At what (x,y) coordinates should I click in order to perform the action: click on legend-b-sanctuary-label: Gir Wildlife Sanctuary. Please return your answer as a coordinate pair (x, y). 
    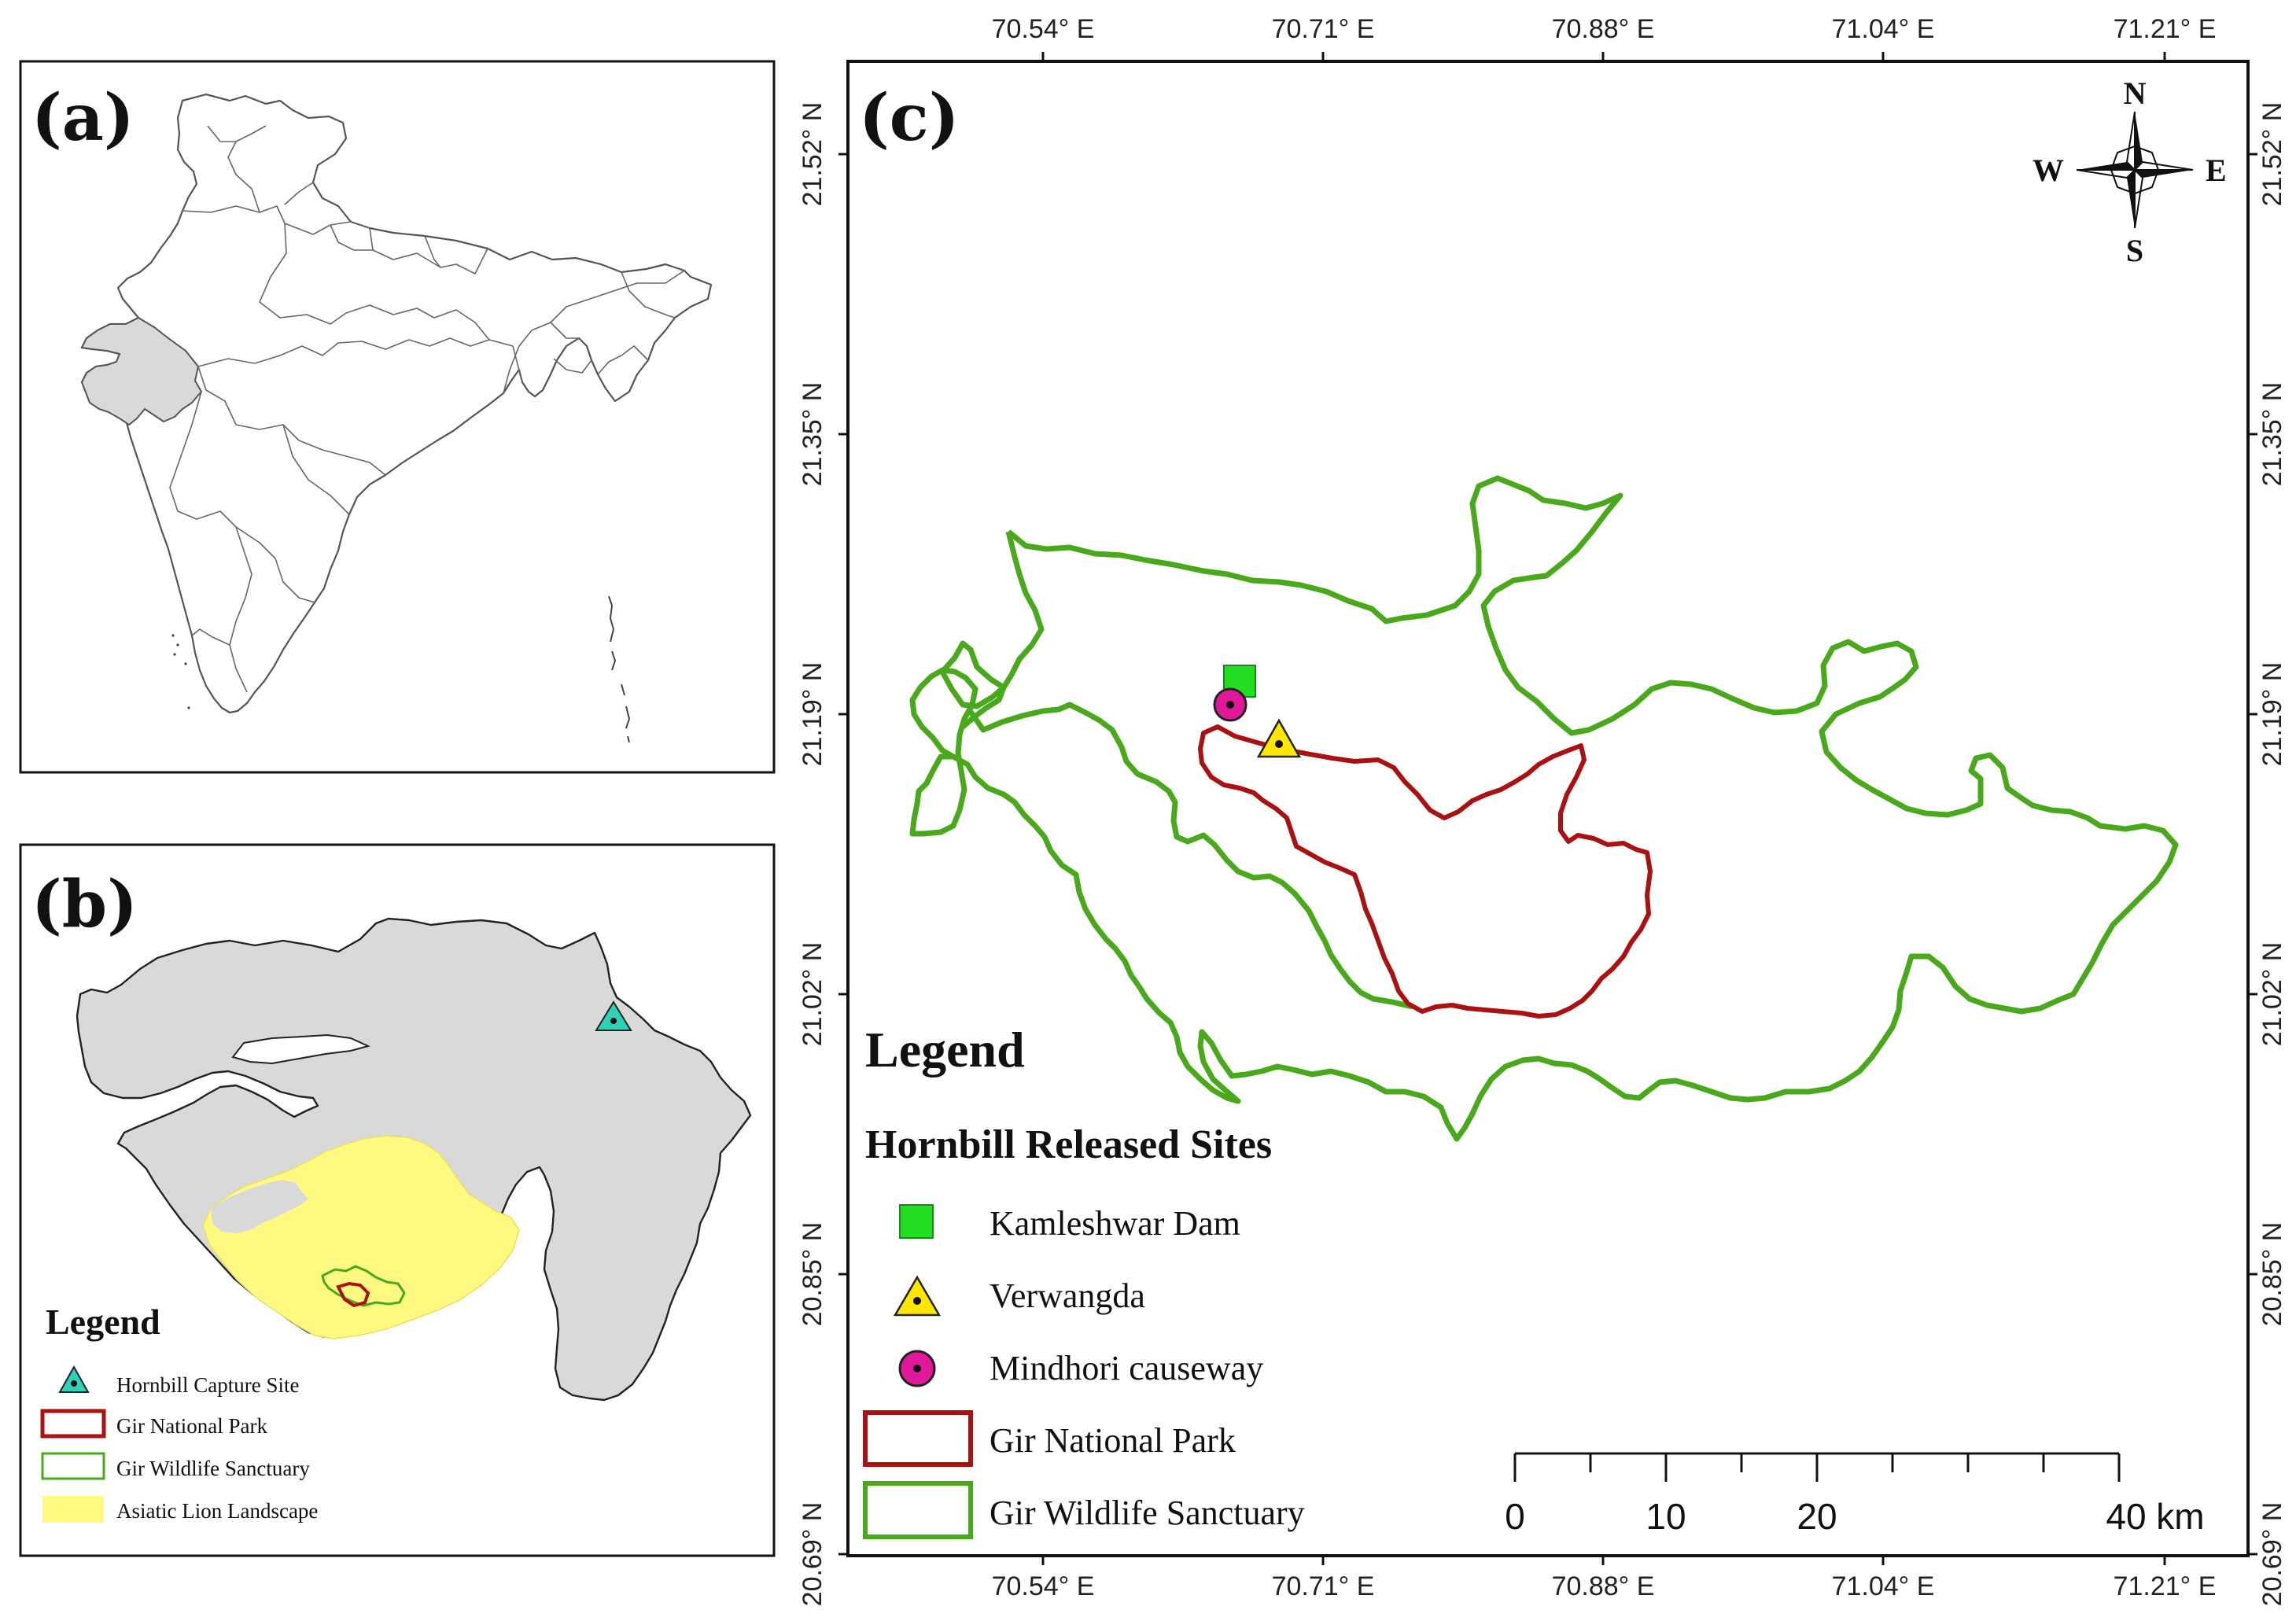
    Looking at the image, I should click on (213, 1468).